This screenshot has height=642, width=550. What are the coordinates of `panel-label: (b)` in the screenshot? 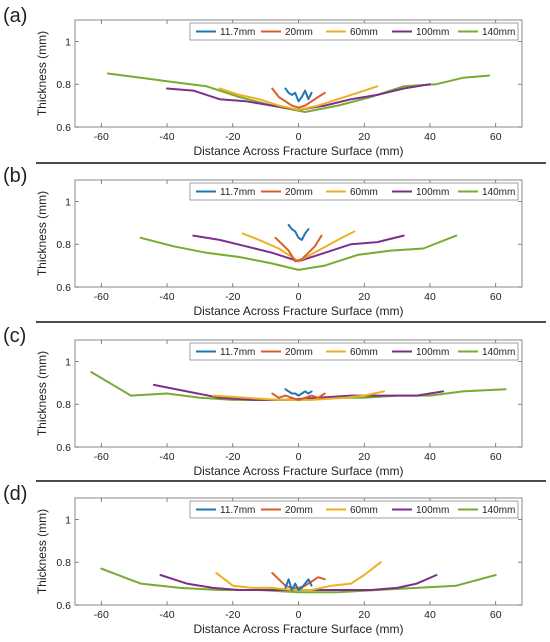 It's located at (15, 176).